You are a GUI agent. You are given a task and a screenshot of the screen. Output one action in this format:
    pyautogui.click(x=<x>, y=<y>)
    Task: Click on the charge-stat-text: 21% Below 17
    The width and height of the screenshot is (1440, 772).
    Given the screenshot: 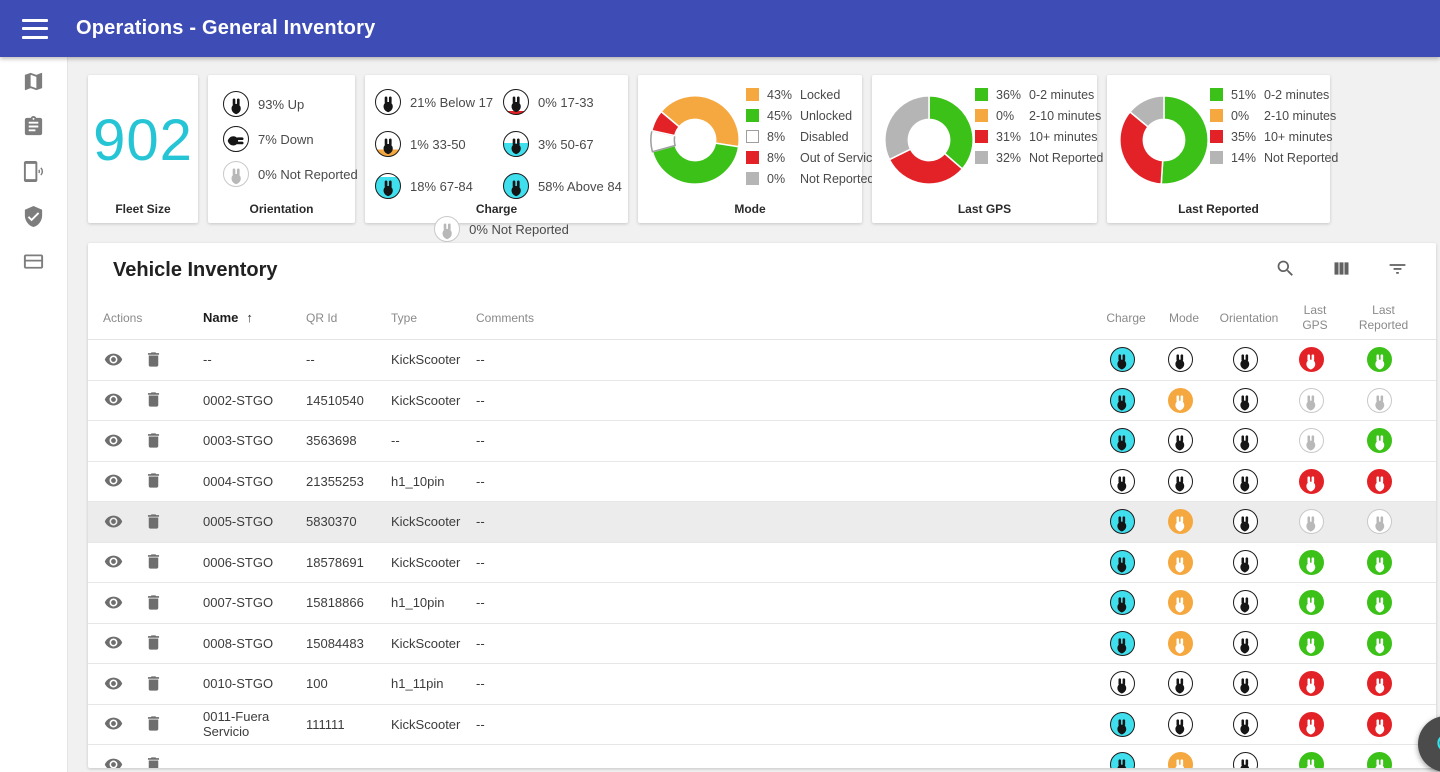 What is the action you would take?
    pyautogui.click(x=452, y=102)
    